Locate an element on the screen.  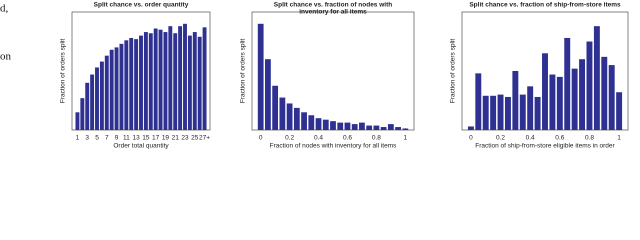
x-tick-label: 25 is located at coordinates (195, 138).